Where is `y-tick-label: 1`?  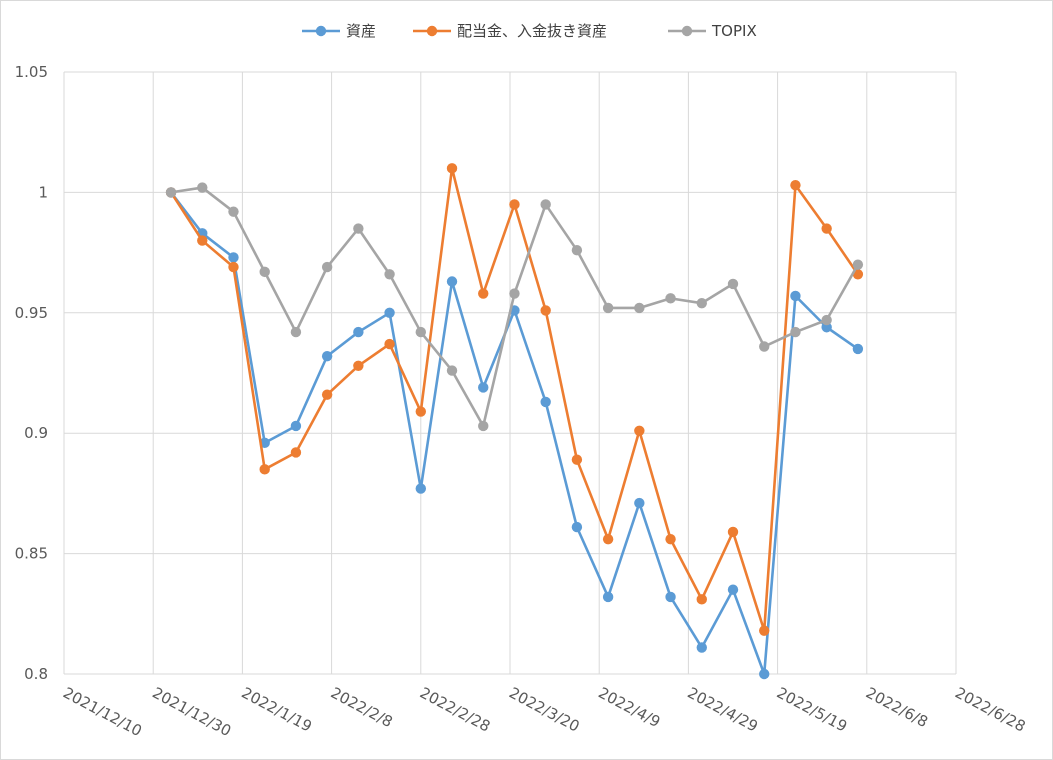
y-tick-label: 1 is located at coordinates (43, 192).